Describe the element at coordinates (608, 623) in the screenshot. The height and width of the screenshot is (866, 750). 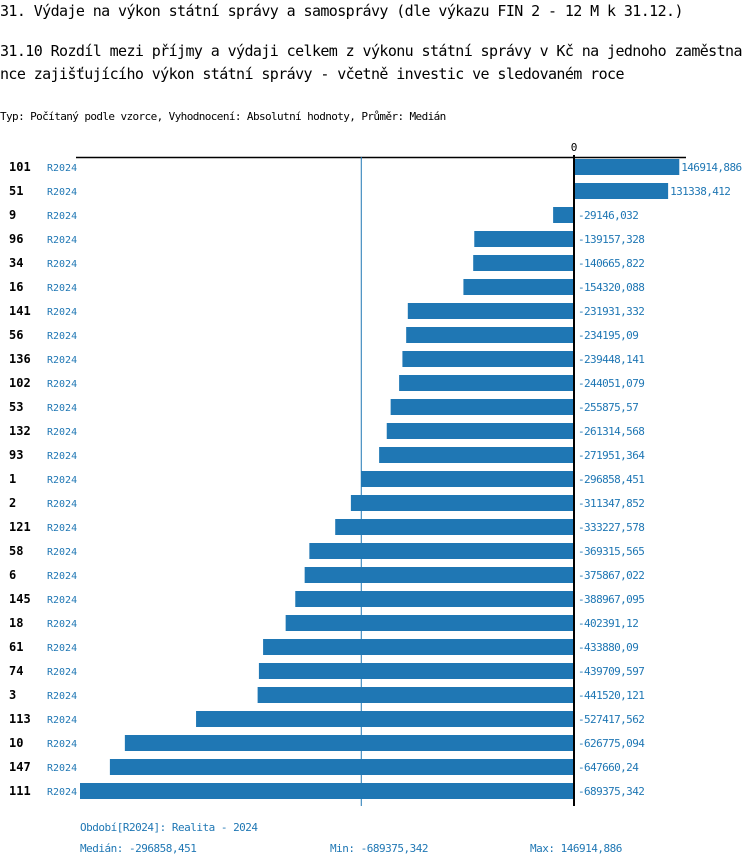
I see `value-label: -402391,12` at that location.